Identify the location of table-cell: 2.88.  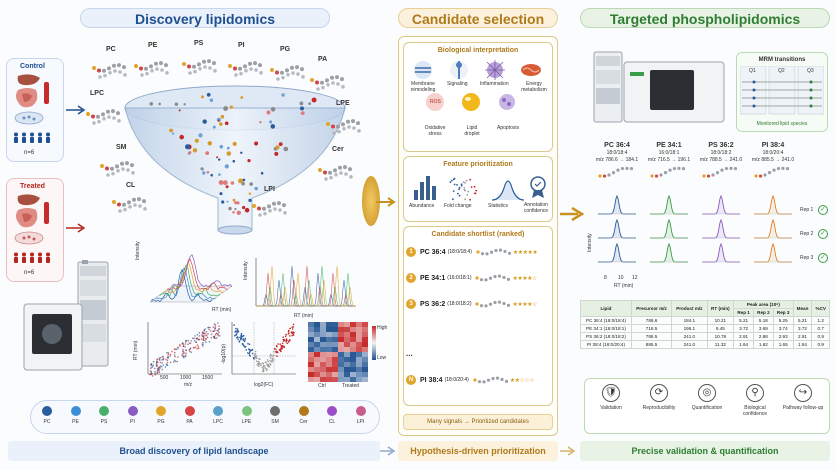
(763, 336).